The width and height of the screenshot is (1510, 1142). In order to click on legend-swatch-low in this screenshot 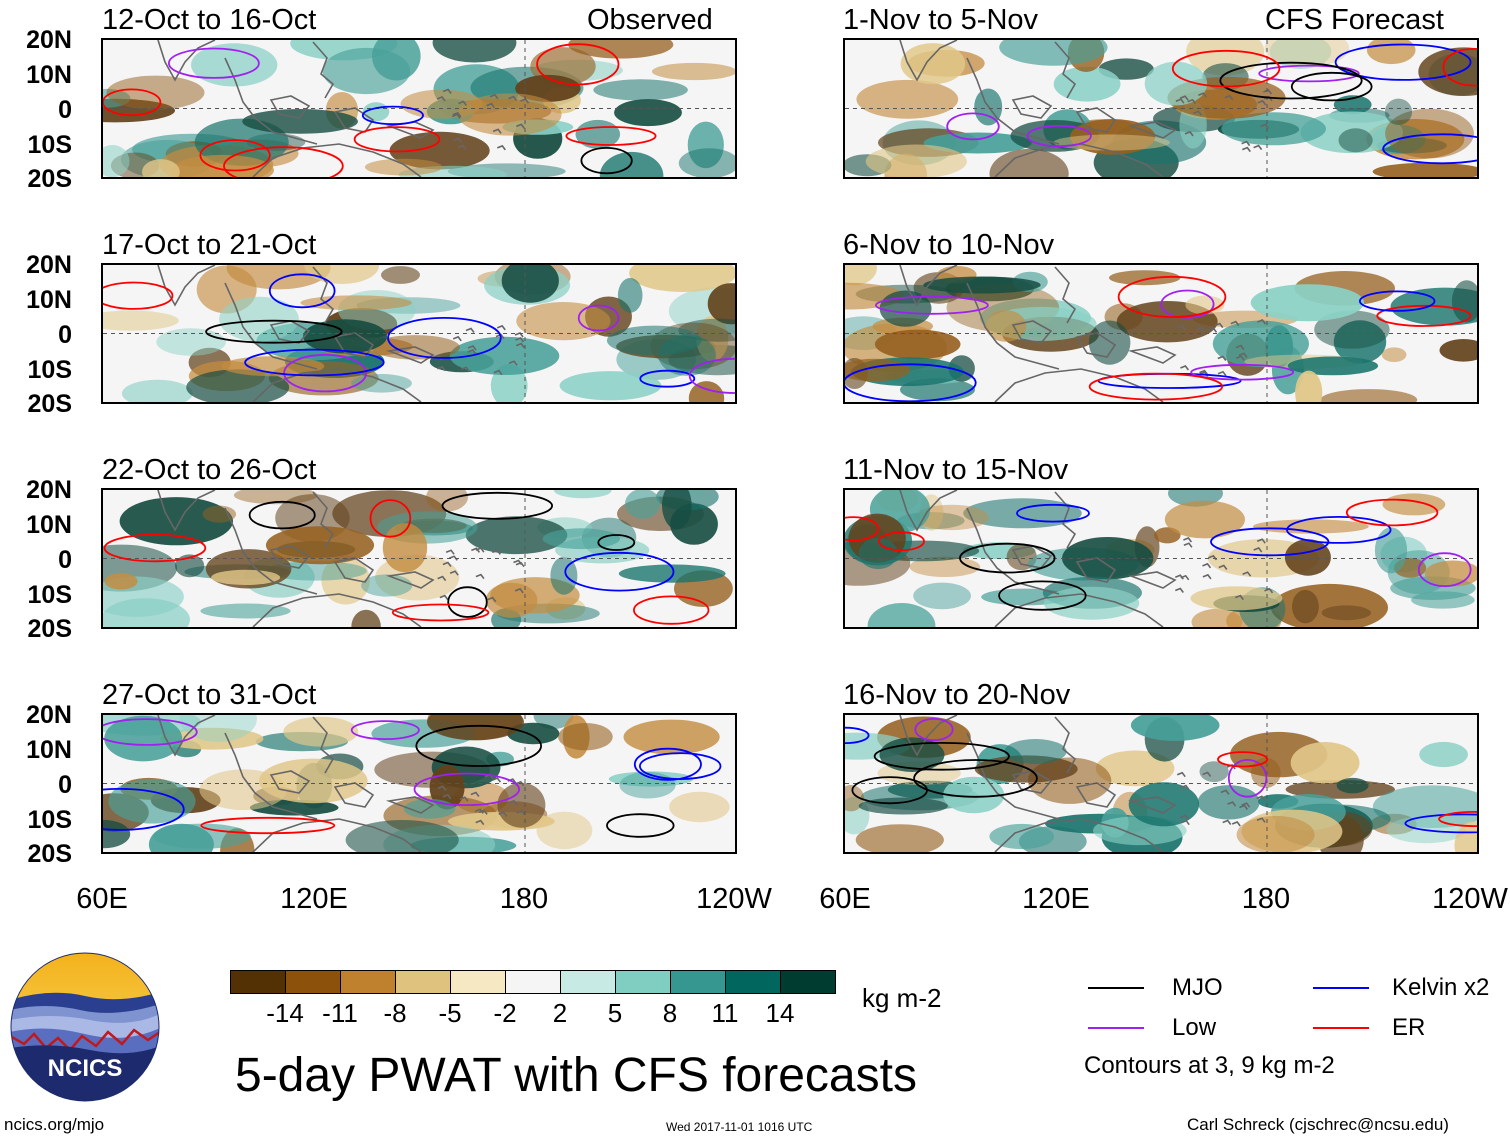, I will do `click(1116, 1028)`.